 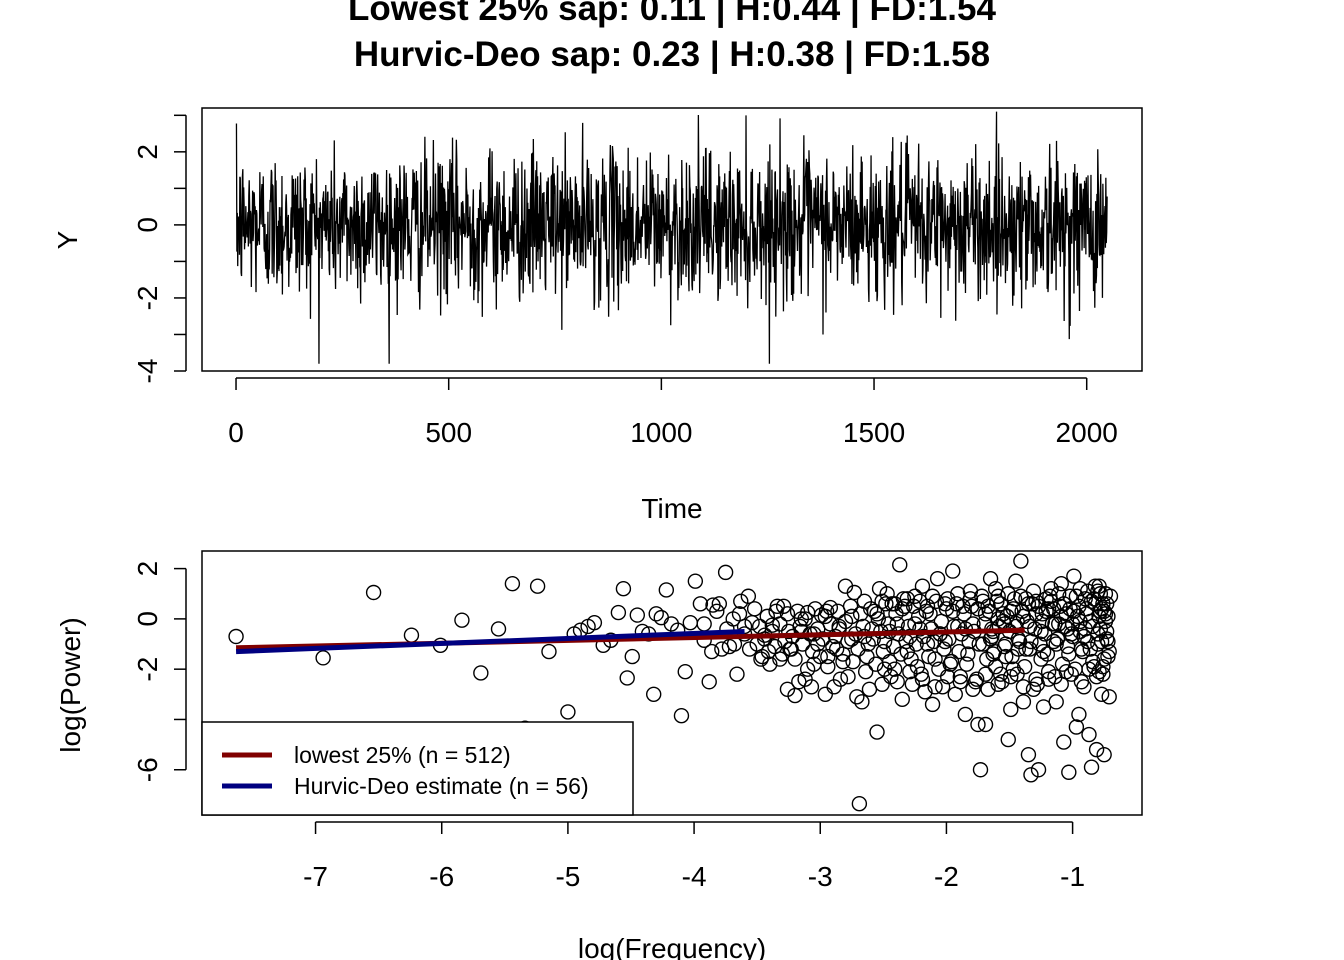 I want to click on periodogram-y-tick-label: 0, so click(x=147, y=619).